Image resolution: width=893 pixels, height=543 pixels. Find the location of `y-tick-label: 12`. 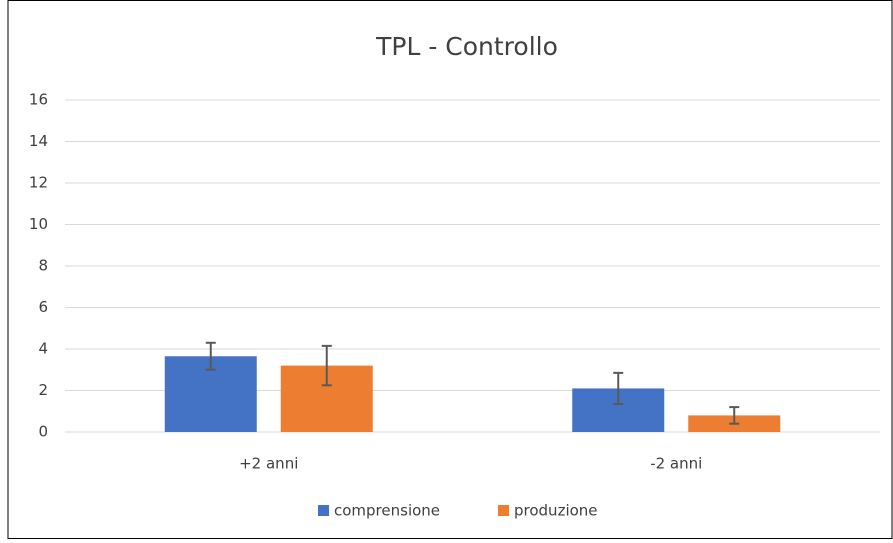

y-tick-label: 12 is located at coordinates (38, 183).